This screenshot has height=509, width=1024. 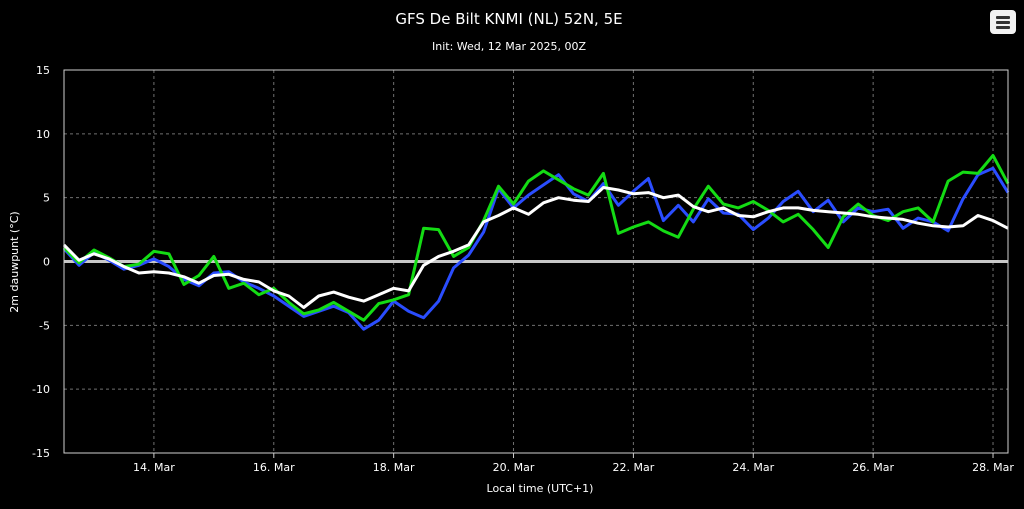 What do you see at coordinates (753, 467) in the screenshot?
I see `x-tick-label: 24. Mar` at bounding box center [753, 467].